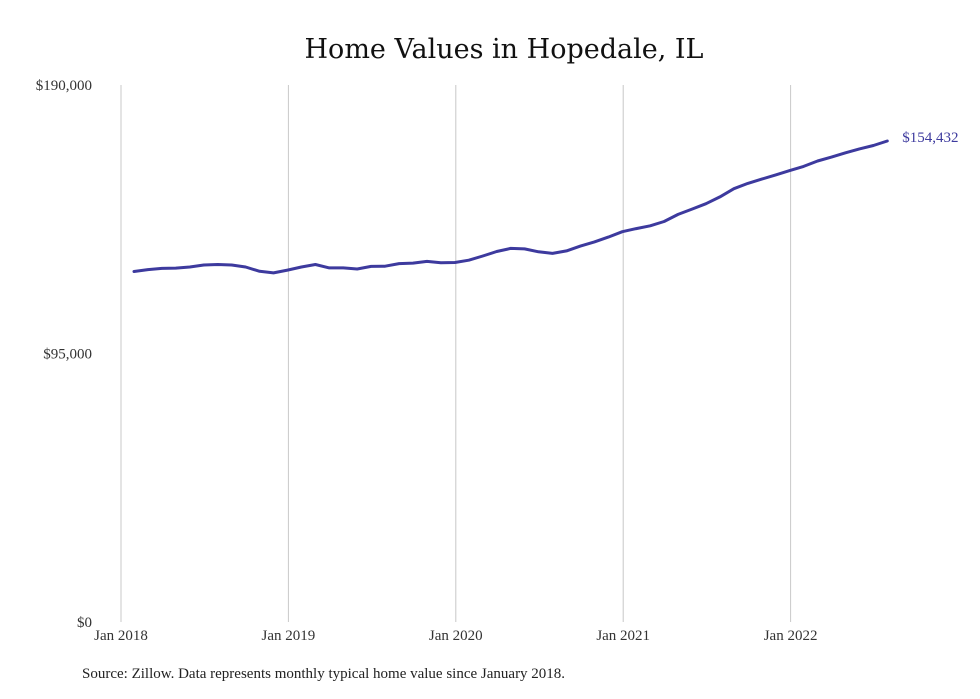 The height and width of the screenshot is (699, 980). What do you see at coordinates (504, 49) in the screenshot?
I see `chart-title: Home Values in Hopedale, IL` at bounding box center [504, 49].